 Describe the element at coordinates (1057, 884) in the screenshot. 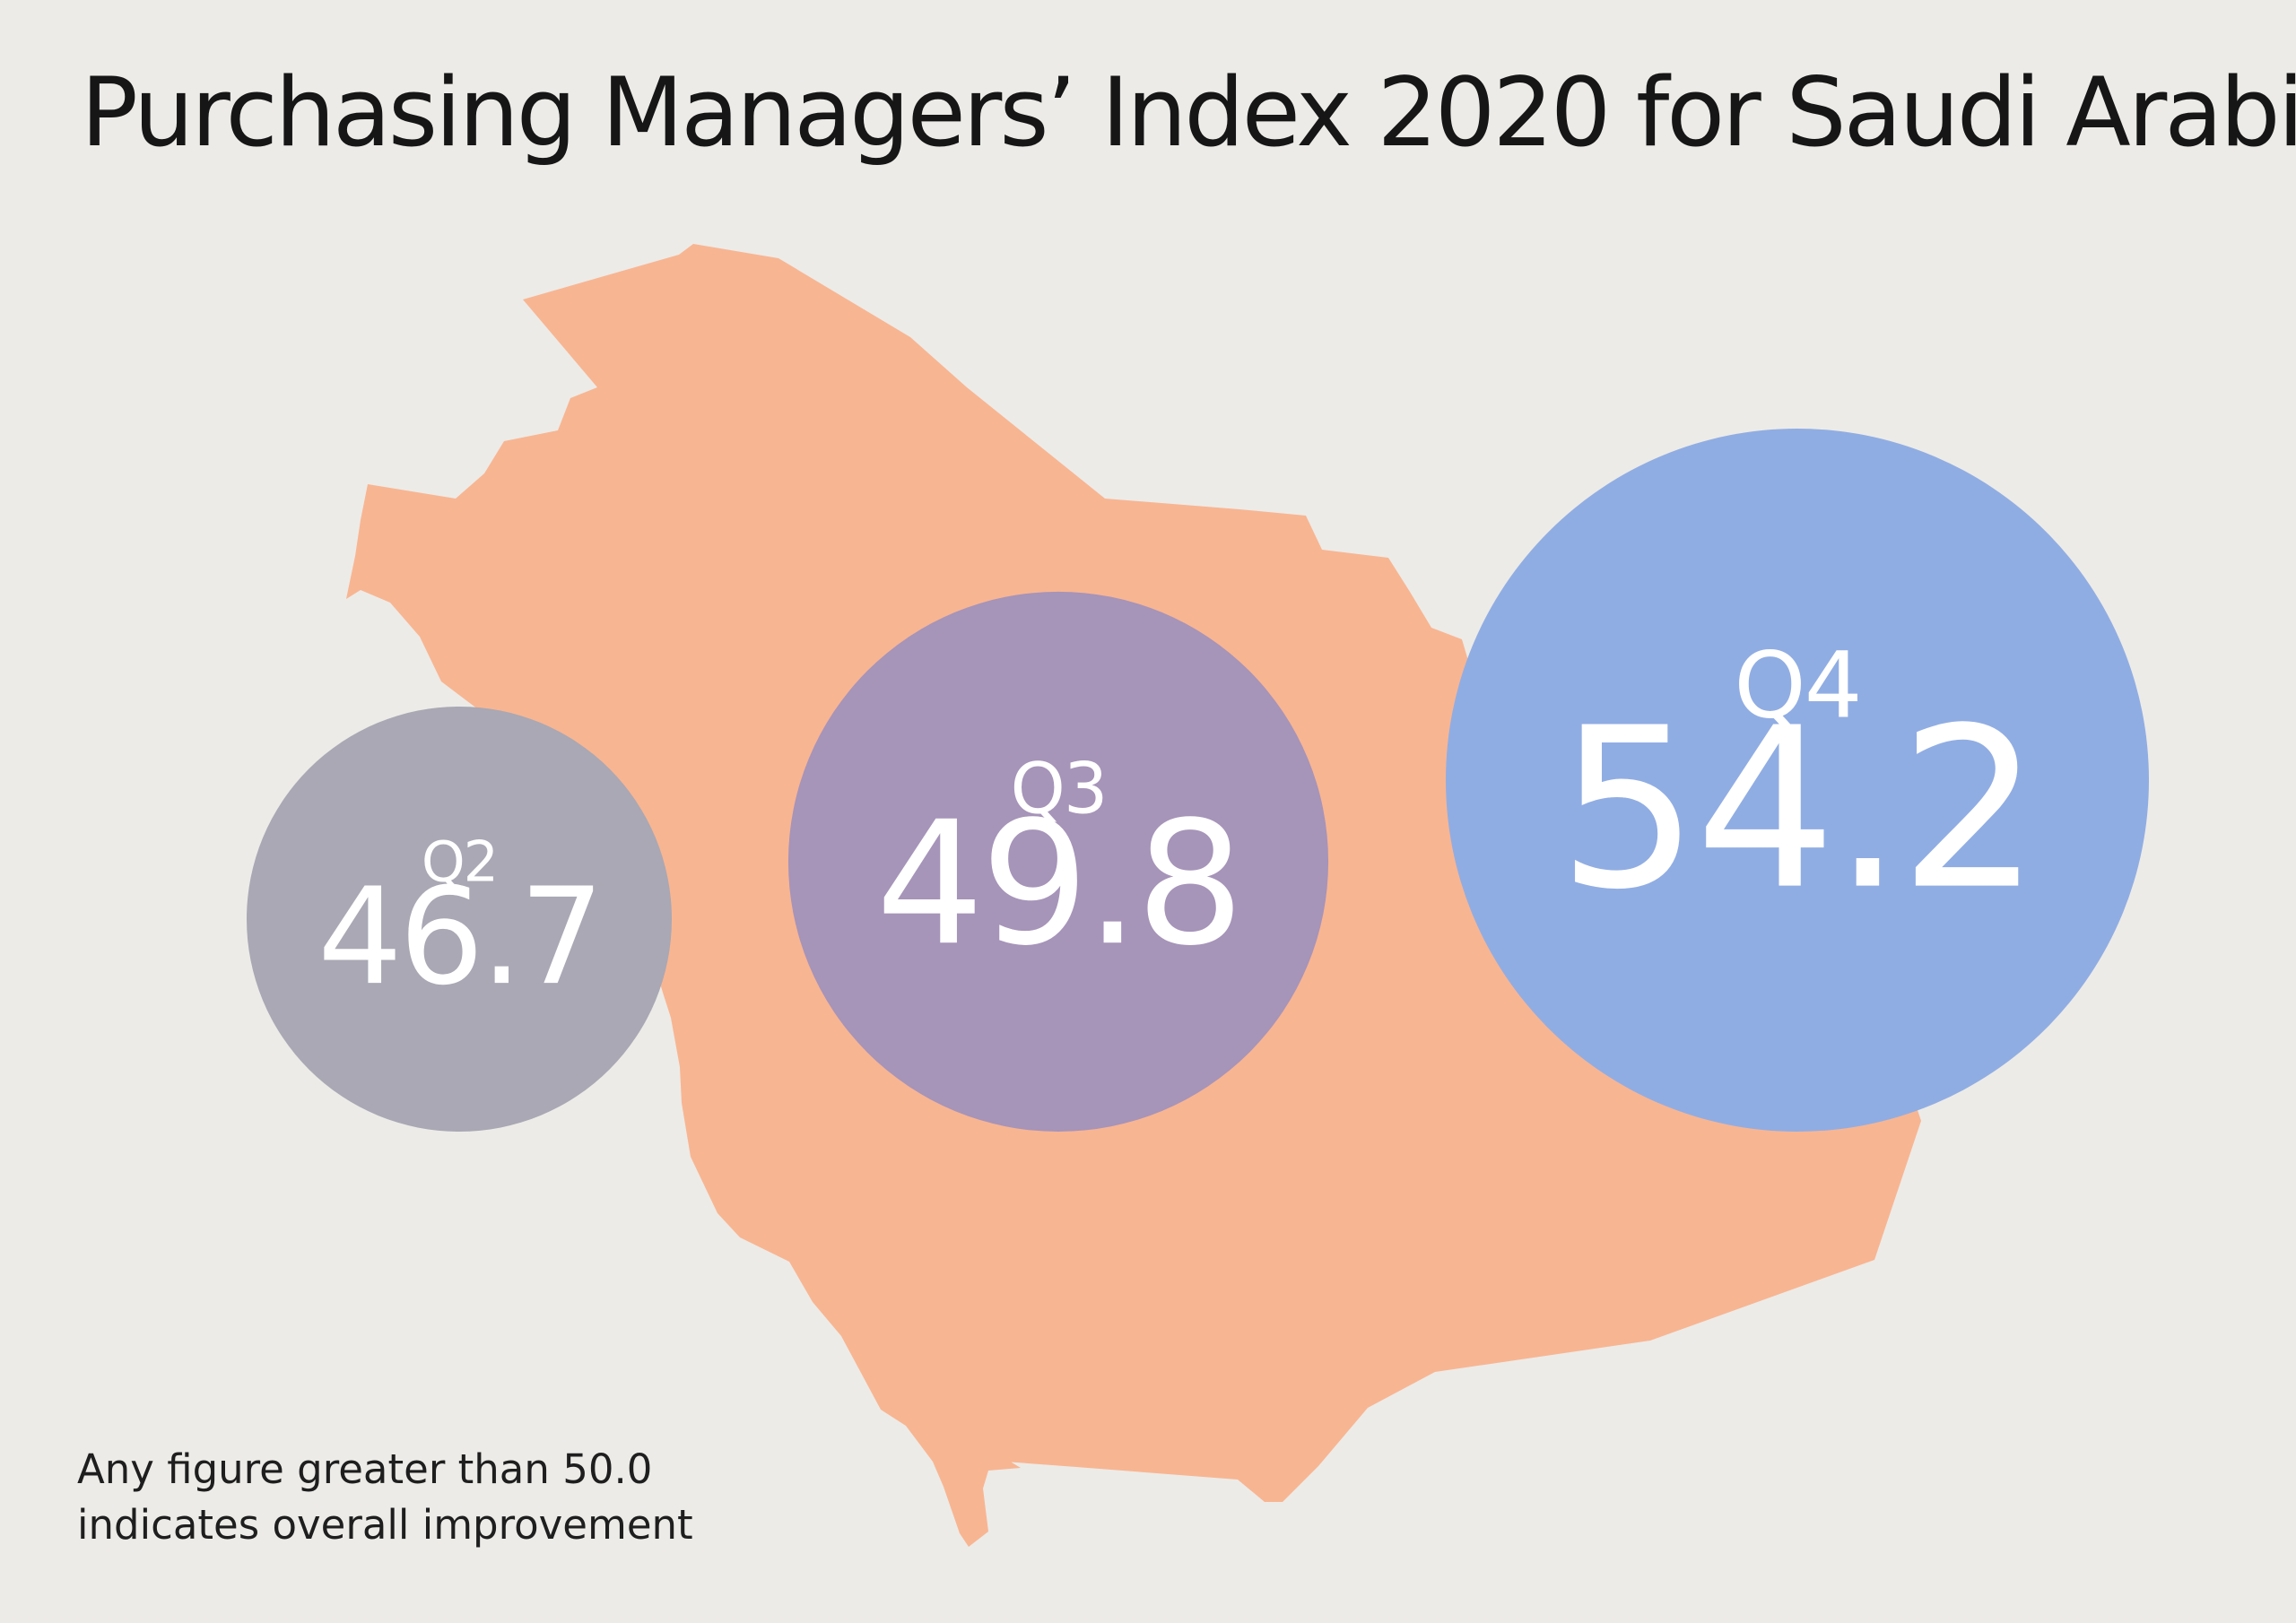

I see `bubble-value-label: 49.8` at that location.